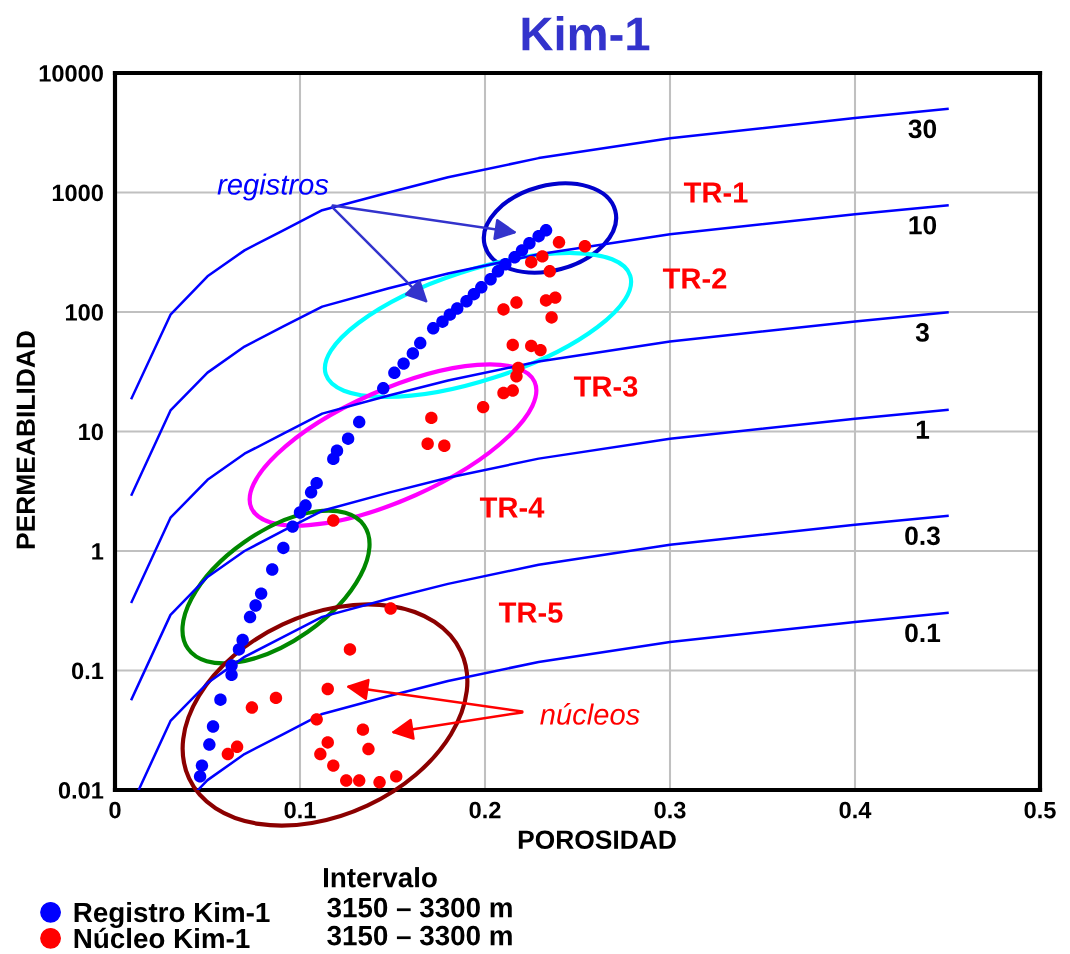 This screenshot has height=954, width=1070. I want to click on x-tick-label: 0.3, so click(670, 810).